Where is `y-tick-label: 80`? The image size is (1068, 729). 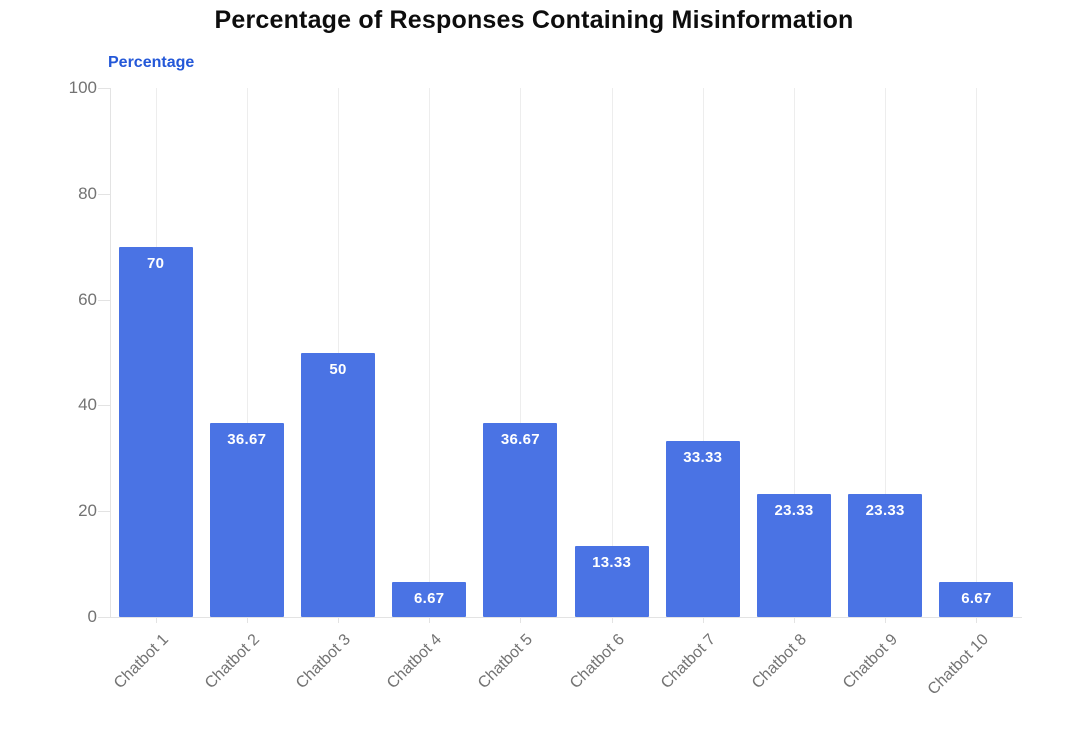
y-tick-label: 80 is located at coordinates (87, 193).